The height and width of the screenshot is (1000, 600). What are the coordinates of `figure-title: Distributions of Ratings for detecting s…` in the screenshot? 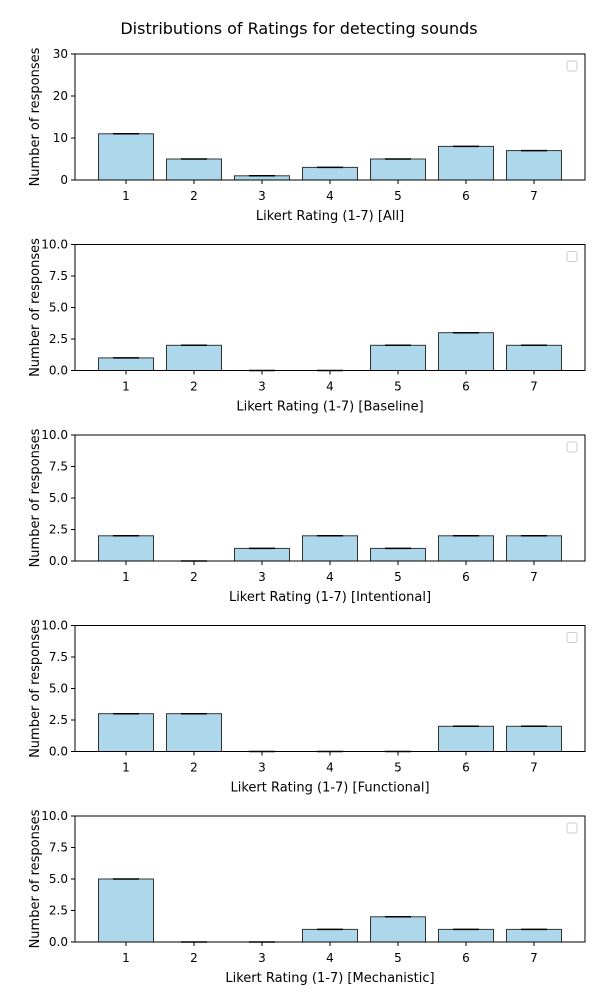 It's located at (298, 28).